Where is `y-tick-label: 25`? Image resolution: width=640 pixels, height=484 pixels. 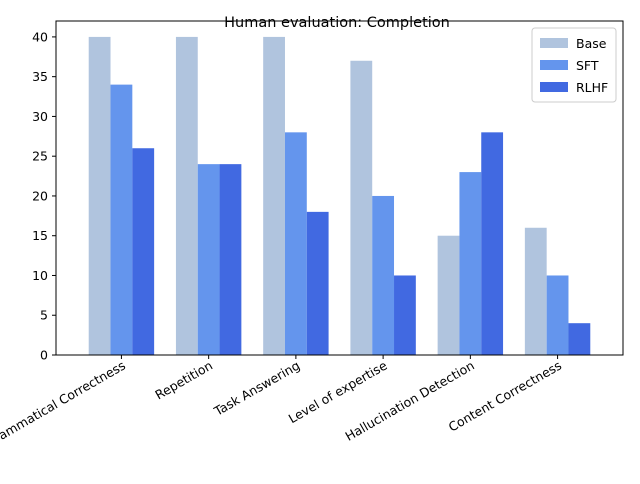 y-tick-label: 25 is located at coordinates (40, 156).